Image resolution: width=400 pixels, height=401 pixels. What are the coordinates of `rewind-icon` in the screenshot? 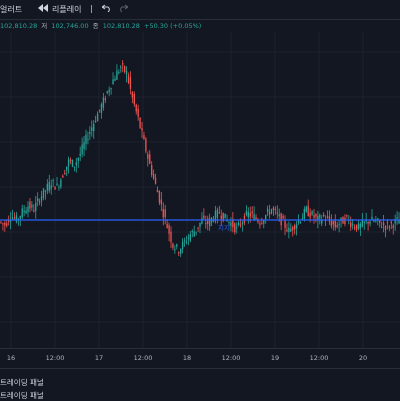 It's located at (43, 9).